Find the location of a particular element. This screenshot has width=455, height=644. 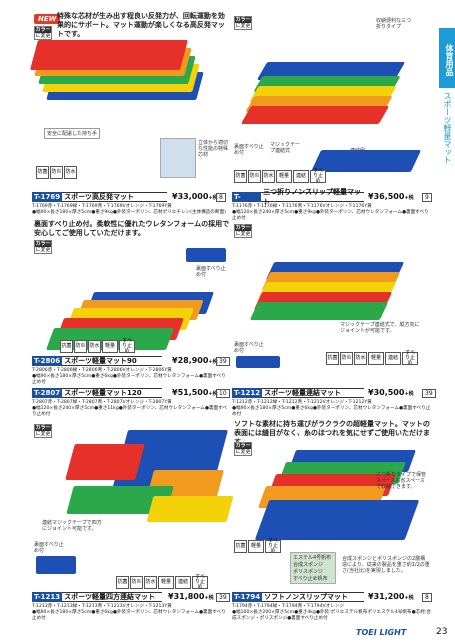

feature-icons-2806: 抗菌 防炎 防水 軽量 すべり止め is located at coordinates (97, 346).